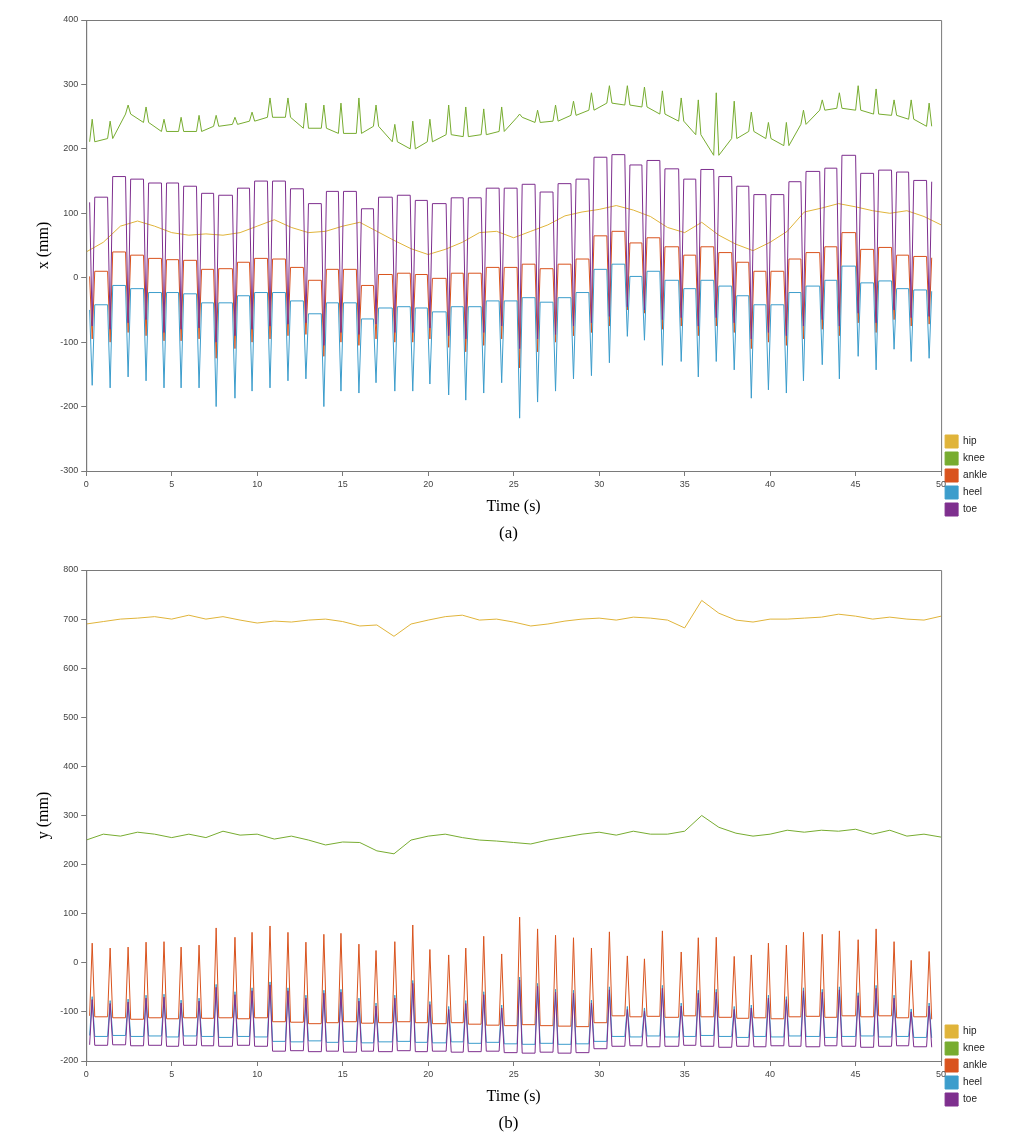 This screenshot has width=1017, height=1145. Describe the element at coordinates (69, 470) in the screenshot. I see `y-tick-label: -300` at that location.